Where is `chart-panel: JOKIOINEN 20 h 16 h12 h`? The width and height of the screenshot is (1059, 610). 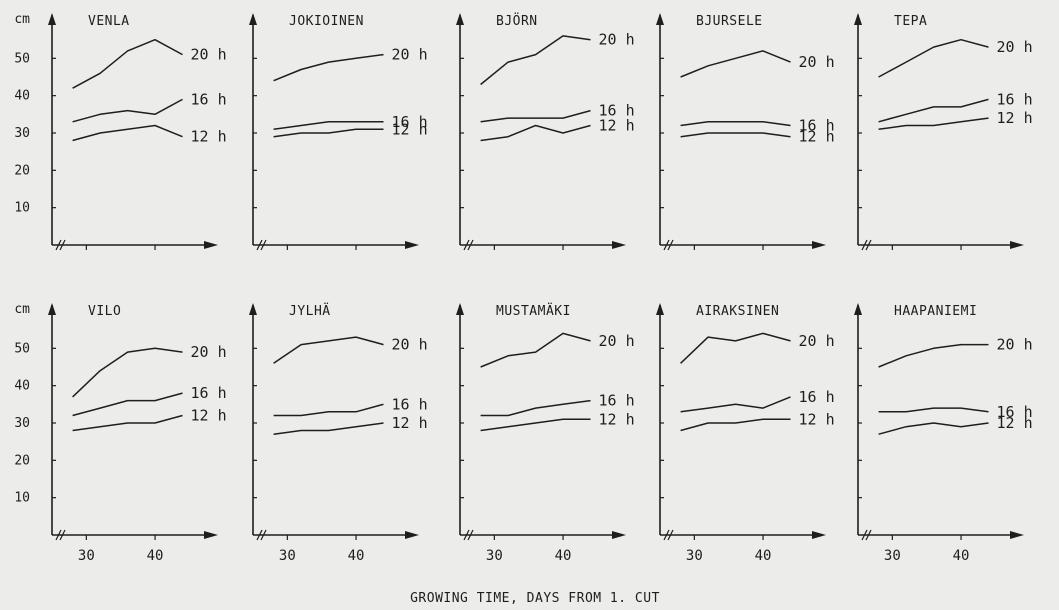
chart-panel: JOKIOINEN 20 h 16 h12 h is located at coordinates (338, 132).